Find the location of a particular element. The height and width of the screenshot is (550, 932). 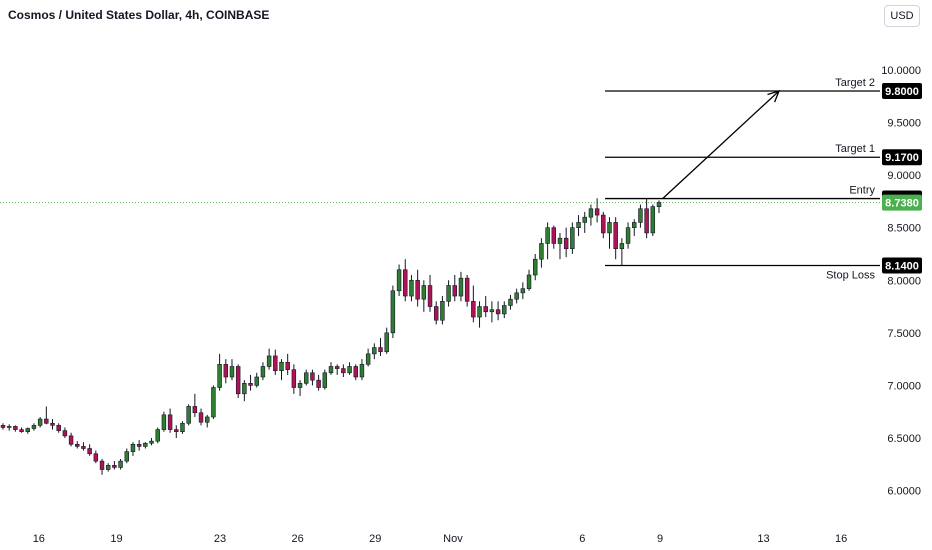

level-badge: 9.8000 is located at coordinates (902, 90).